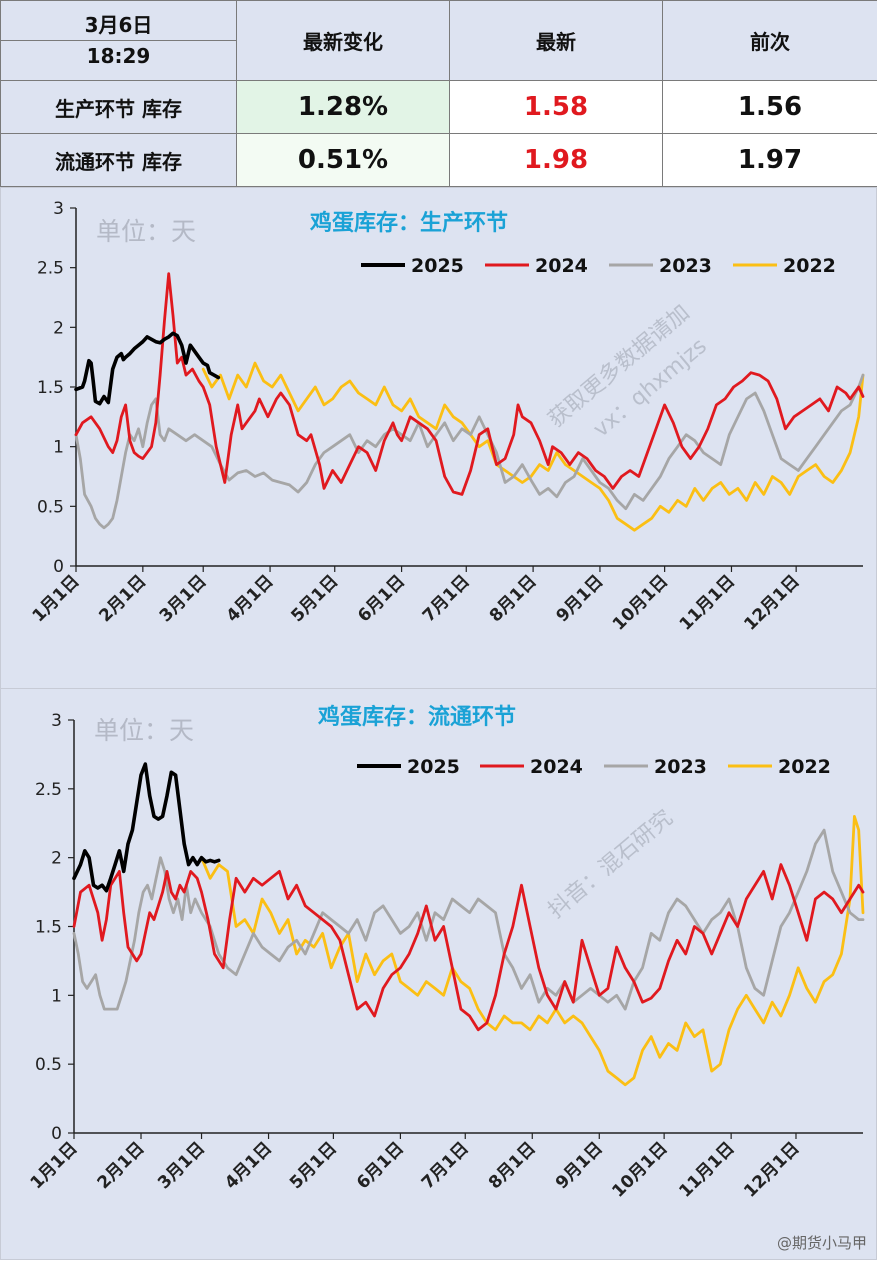 The height and width of the screenshot is (1263, 877). What do you see at coordinates (770, 41) in the screenshot?
I see `header-previous: 前次` at bounding box center [770, 41].